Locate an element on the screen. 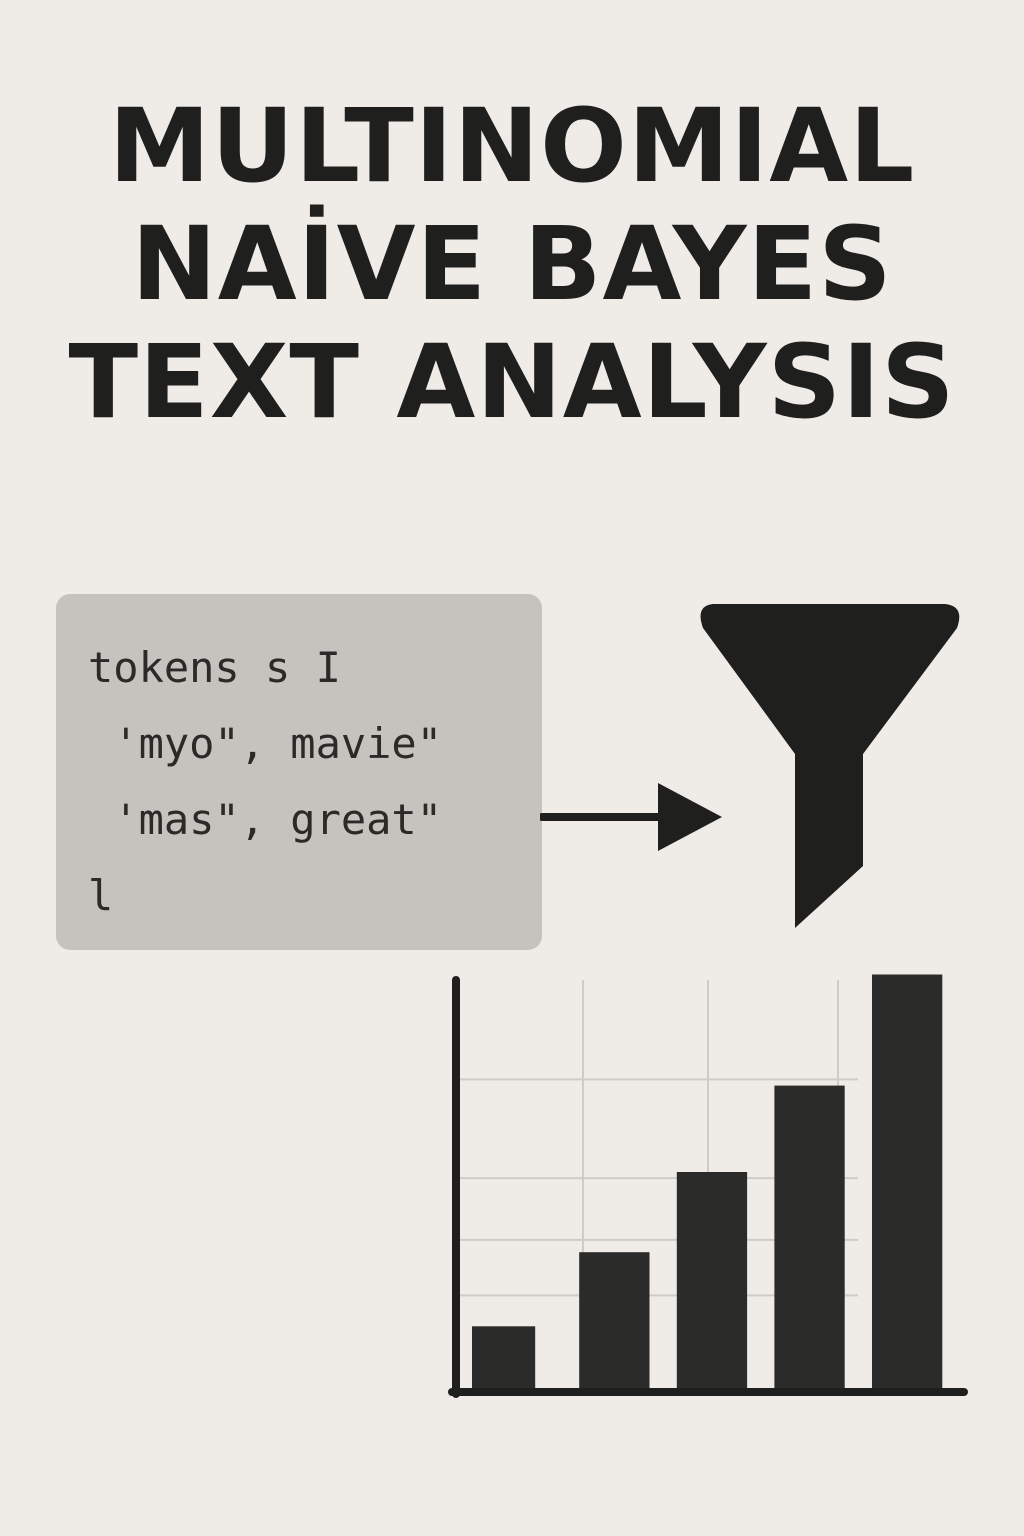  token-line-4: l is located at coordinates (101, 895).